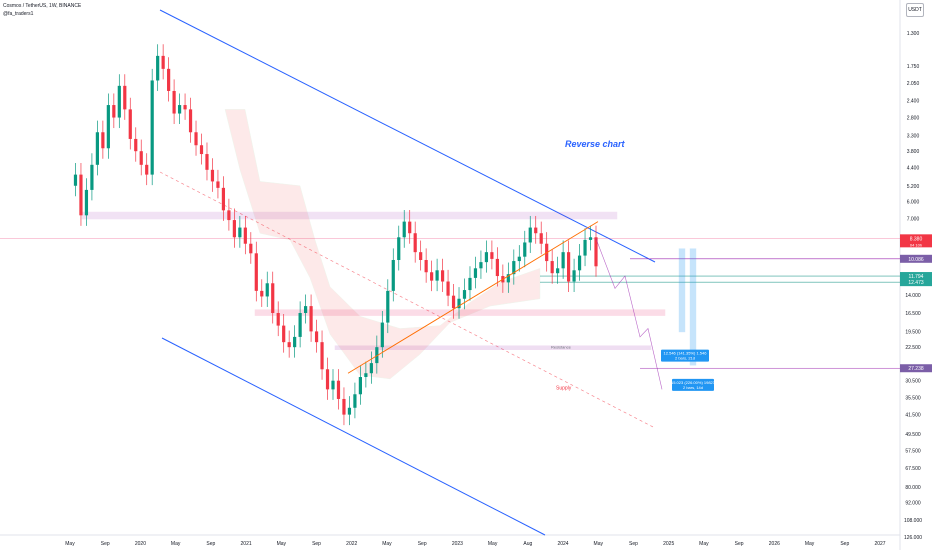  Describe the element at coordinates (668, 544) in the screenshot. I see `x-tick-label: 2025` at that location.